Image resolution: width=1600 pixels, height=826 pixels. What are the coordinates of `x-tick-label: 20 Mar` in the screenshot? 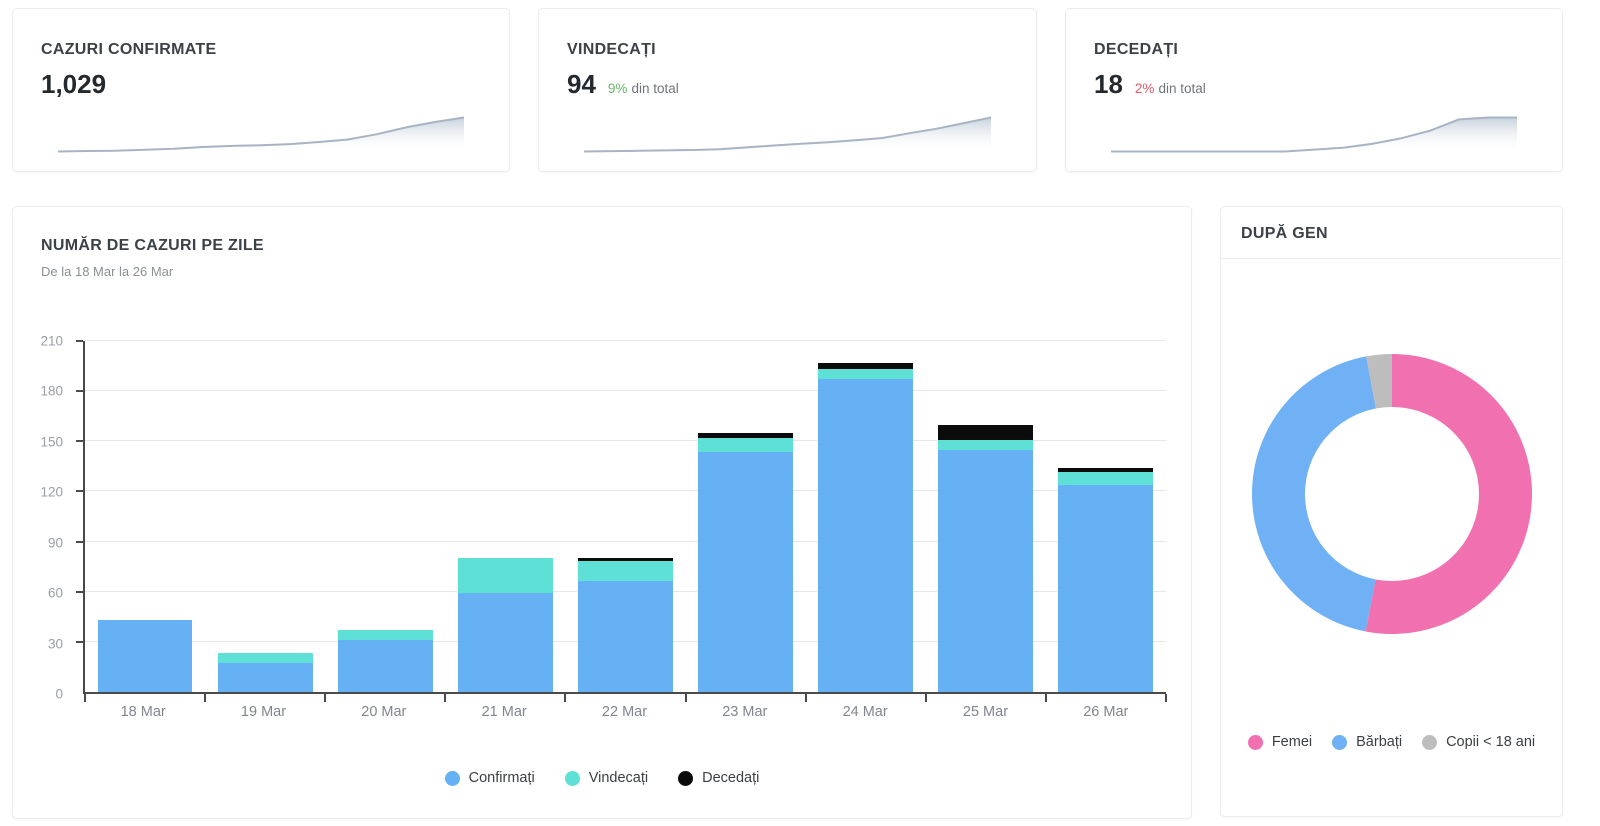 It's located at (384, 712).